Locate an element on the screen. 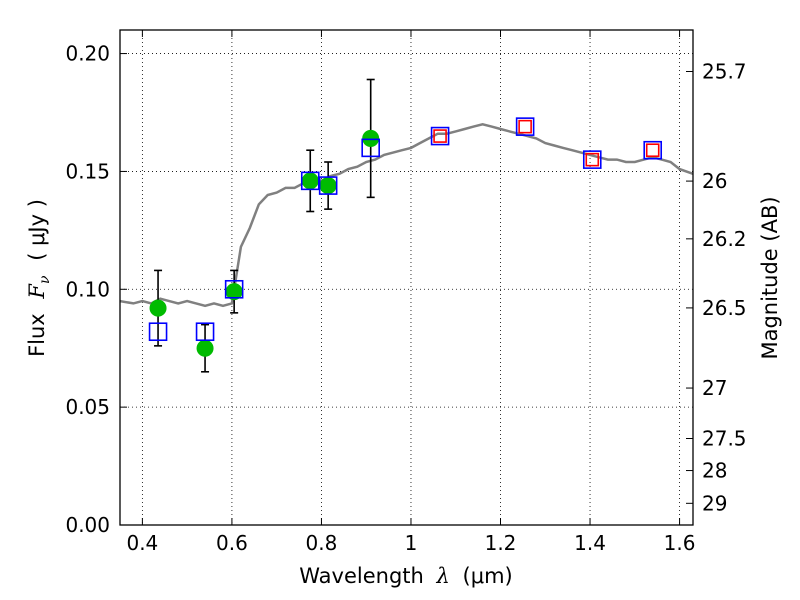 The height and width of the screenshot is (600, 800). x-tick-label: 0.6 is located at coordinates (232, 543).